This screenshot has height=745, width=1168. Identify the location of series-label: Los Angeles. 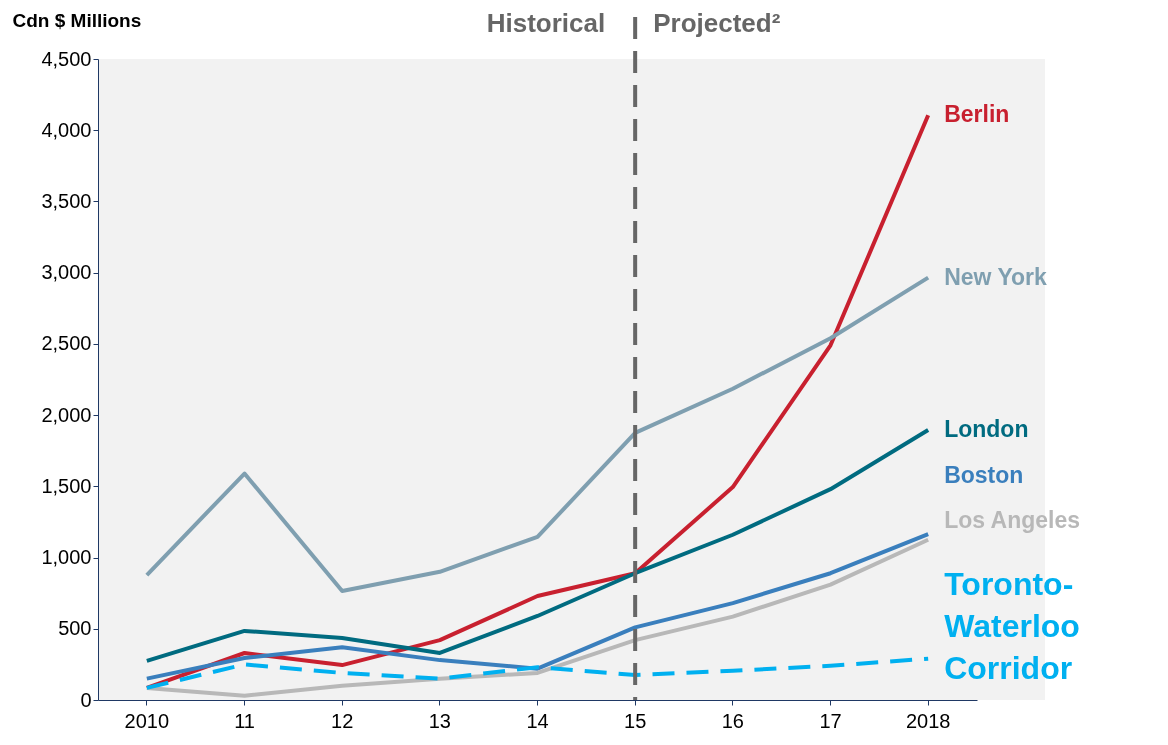
(1012, 519).